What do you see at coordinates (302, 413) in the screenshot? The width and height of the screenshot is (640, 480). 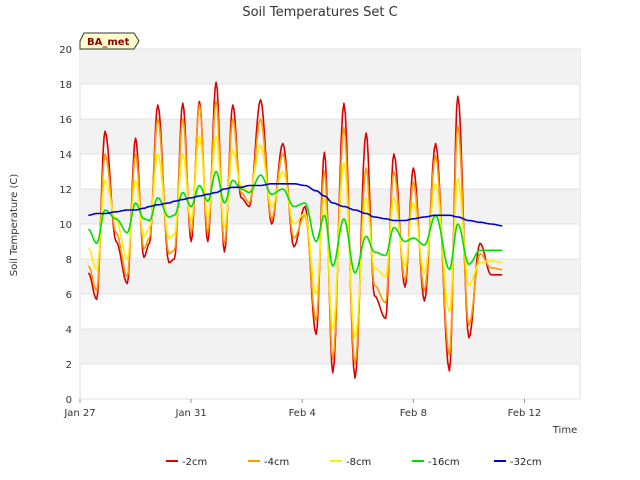 I see `x-tick-label: Feb 4` at bounding box center [302, 413].